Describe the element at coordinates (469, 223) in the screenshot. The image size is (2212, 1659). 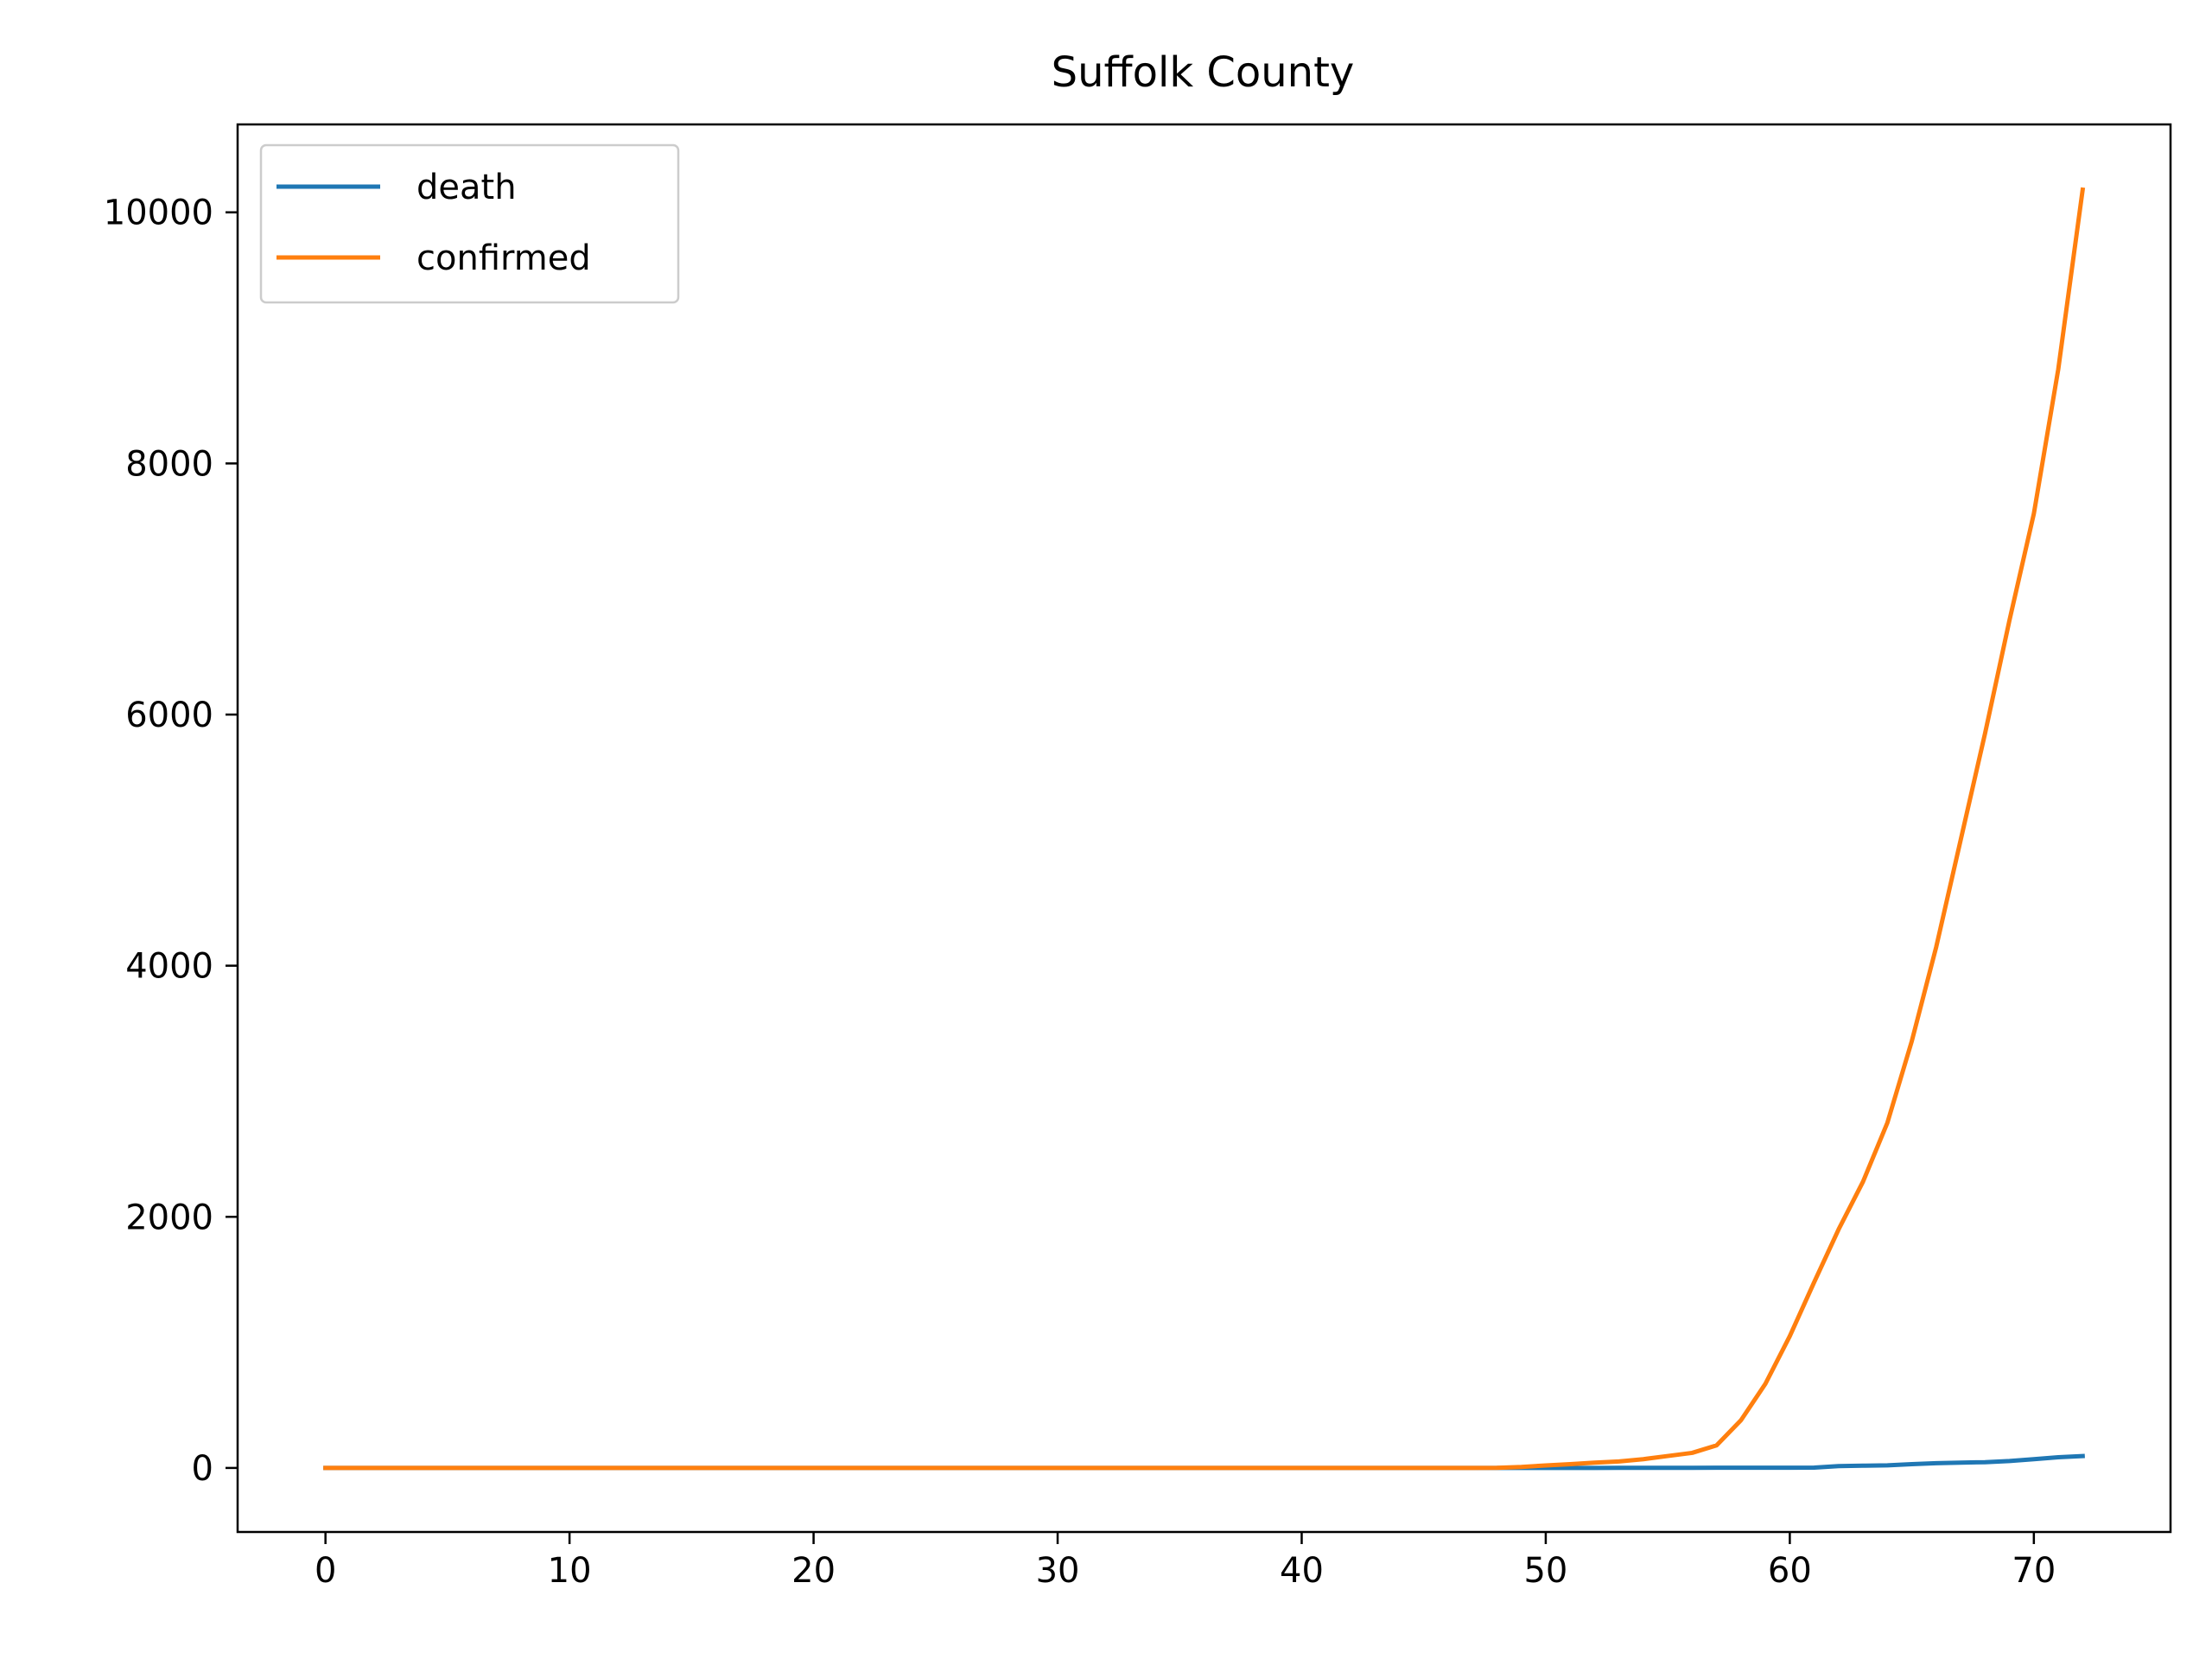
I see `legend: death confirmed` at that location.